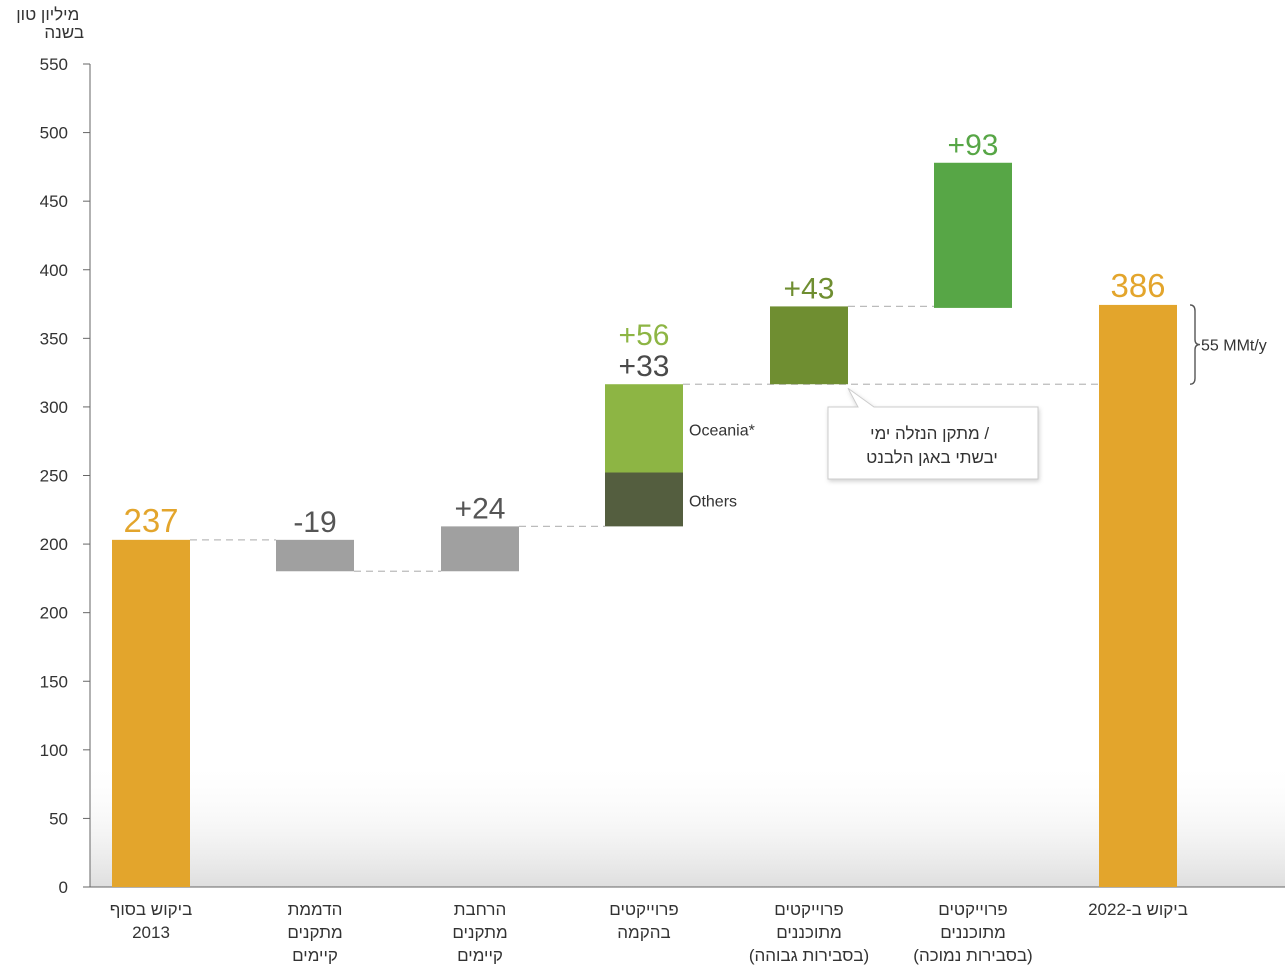 The height and width of the screenshot is (965, 1285). I want to click on y-tick-label: 350, so click(54, 338).